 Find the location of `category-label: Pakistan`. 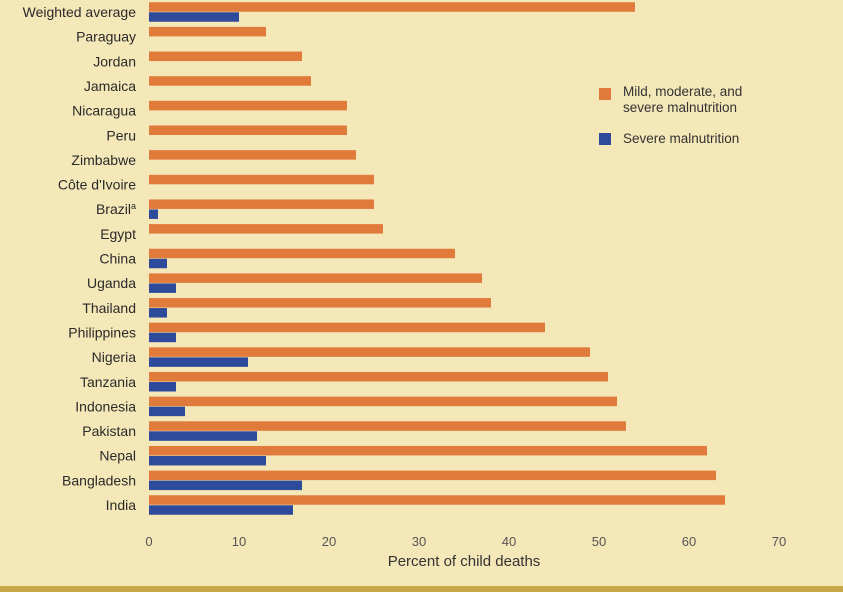

category-label: Pakistan is located at coordinates (109, 431).